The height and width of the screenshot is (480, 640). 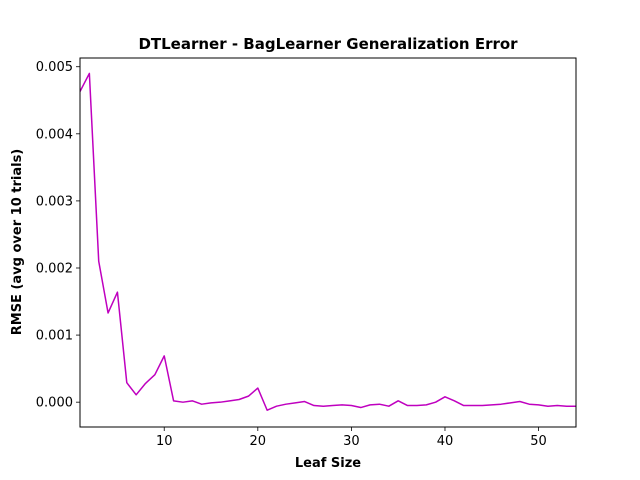 I want to click on y-axis-label: RMSE (avg over 10 trials), so click(x=17, y=242).